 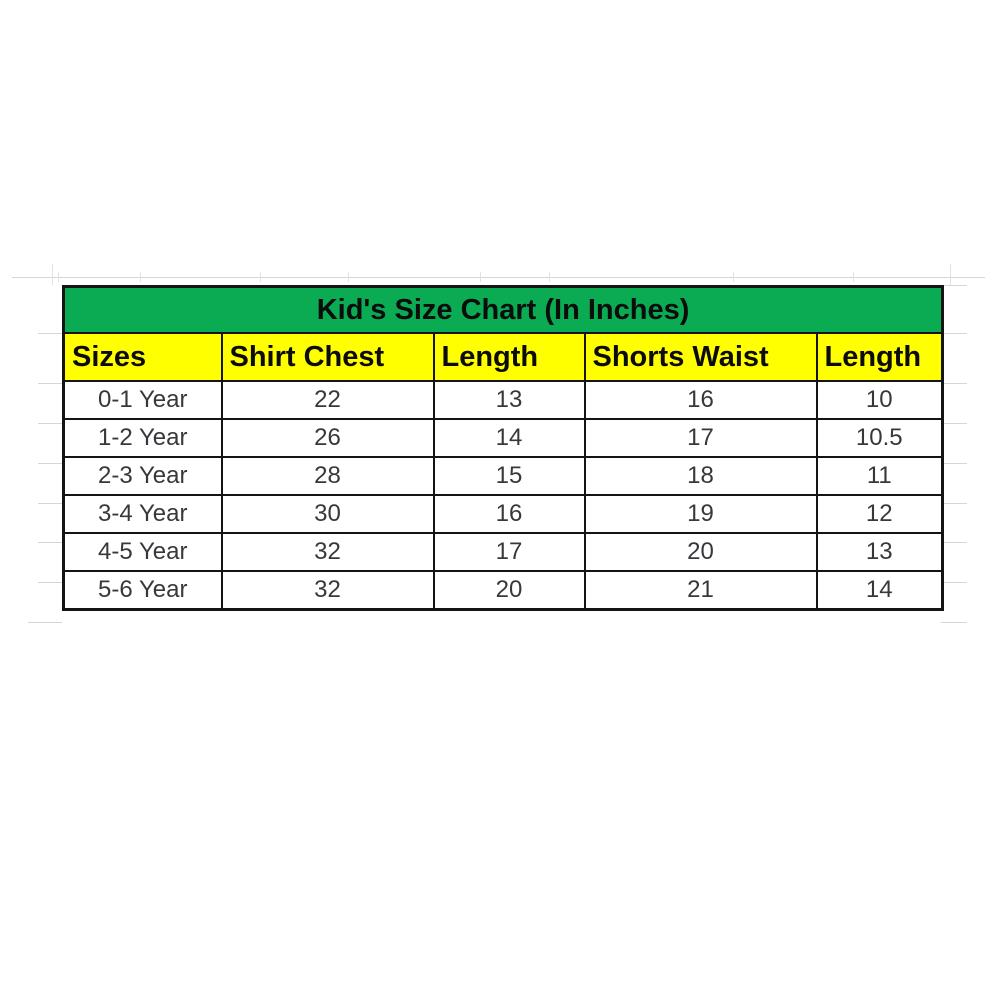 What do you see at coordinates (142, 514) in the screenshot?
I see `cell-size: 3-4 Year` at bounding box center [142, 514].